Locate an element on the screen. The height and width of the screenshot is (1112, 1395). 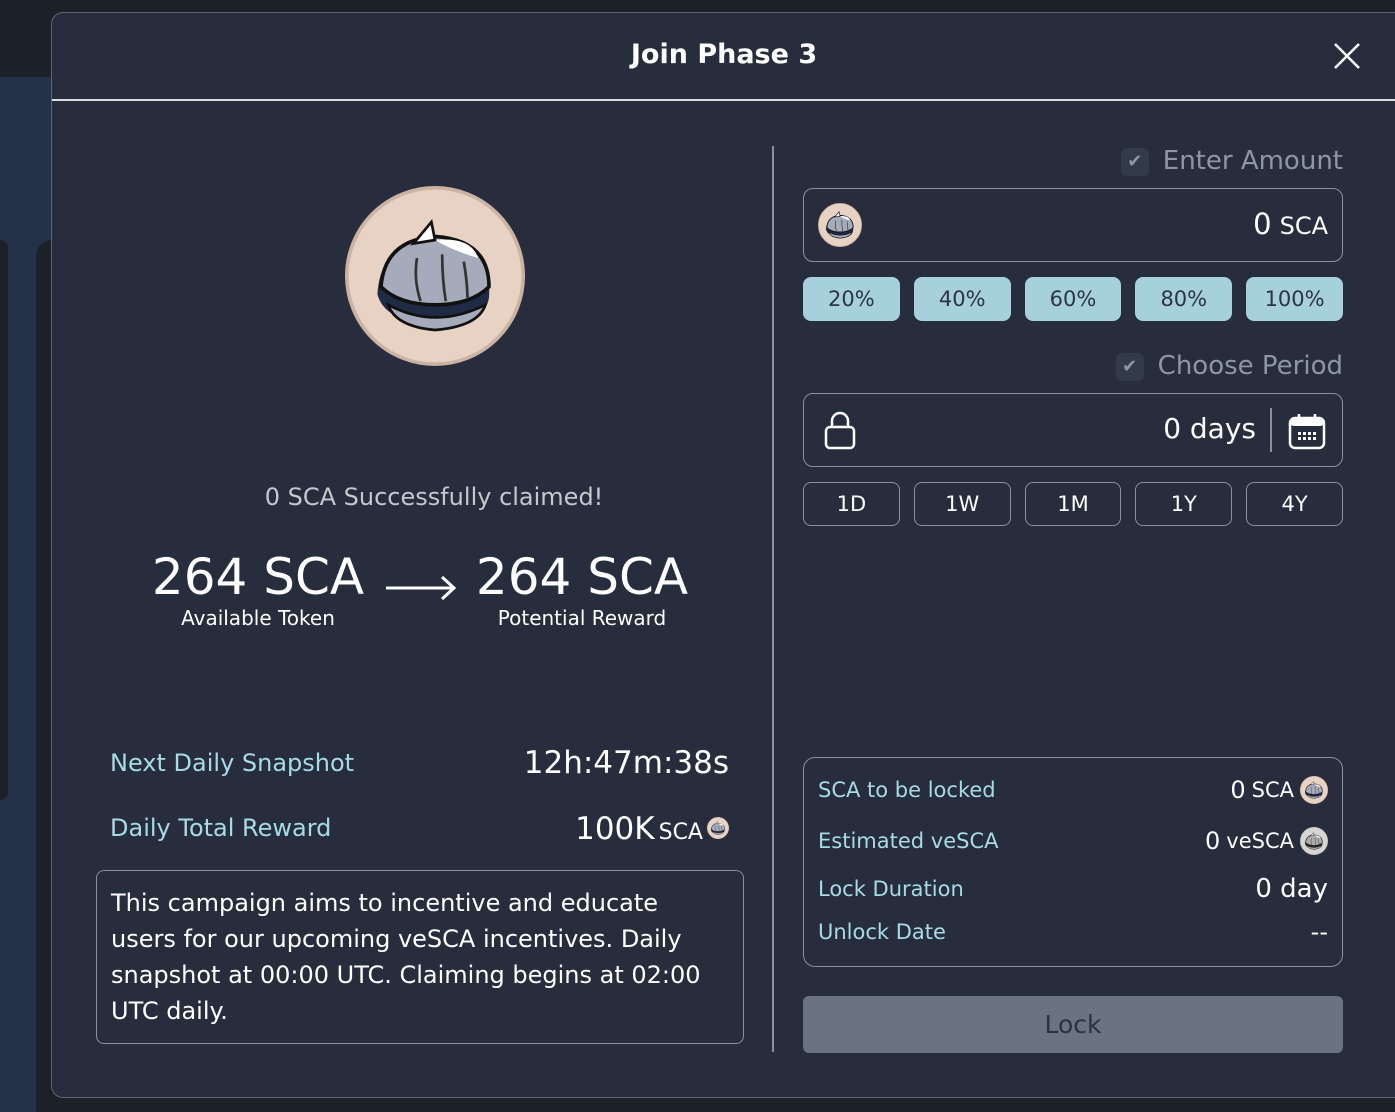
potential-reward: 264 SCA Potential Reward is located at coordinates (582, 589).